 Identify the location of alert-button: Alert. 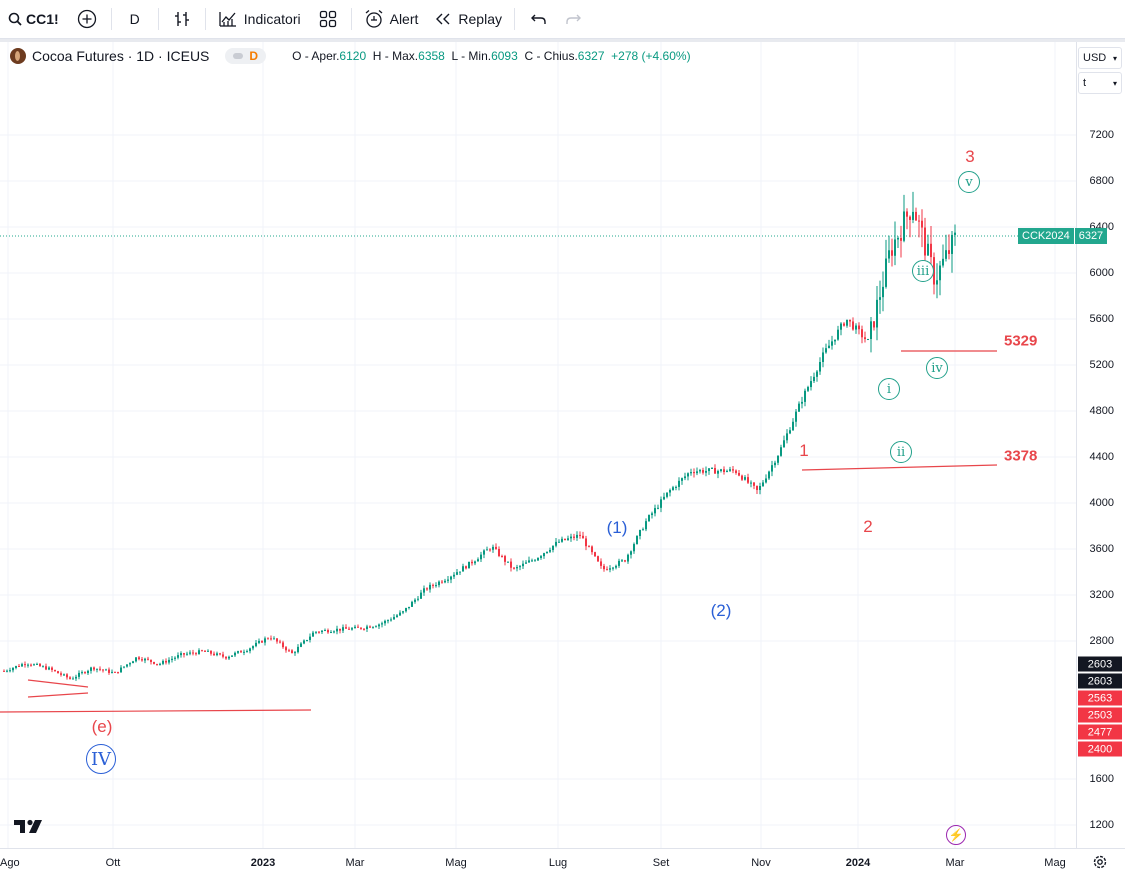
(391, 19).